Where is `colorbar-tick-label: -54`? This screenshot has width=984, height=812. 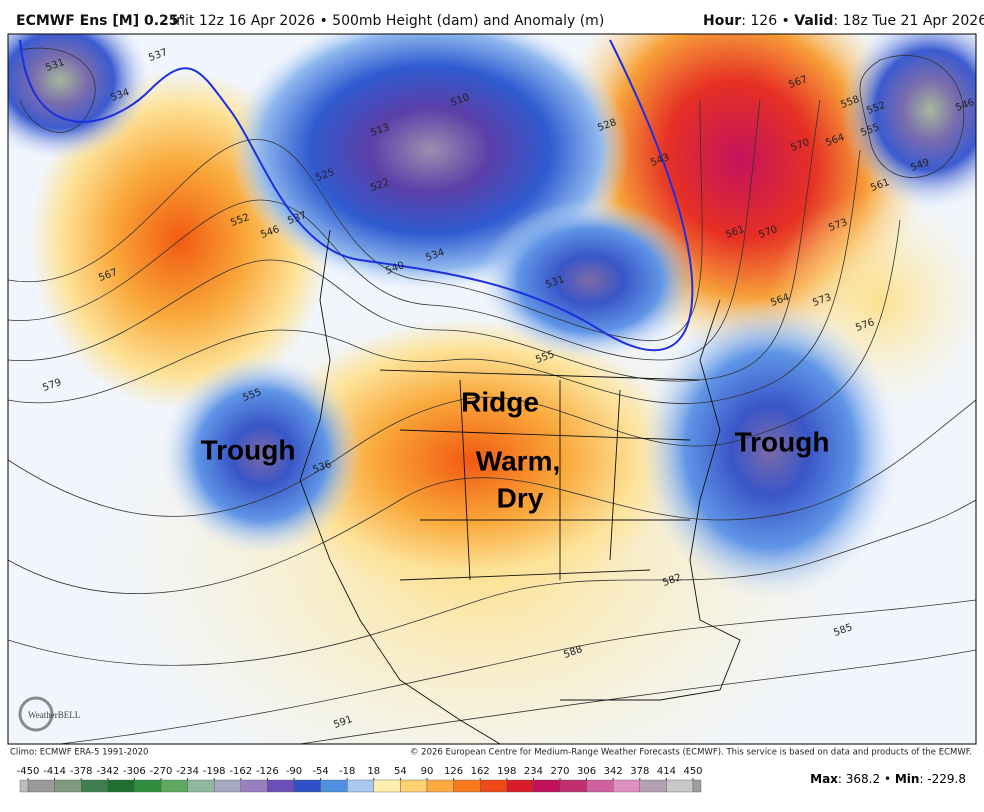 colorbar-tick-label: -54 is located at coordinates (320, 771).